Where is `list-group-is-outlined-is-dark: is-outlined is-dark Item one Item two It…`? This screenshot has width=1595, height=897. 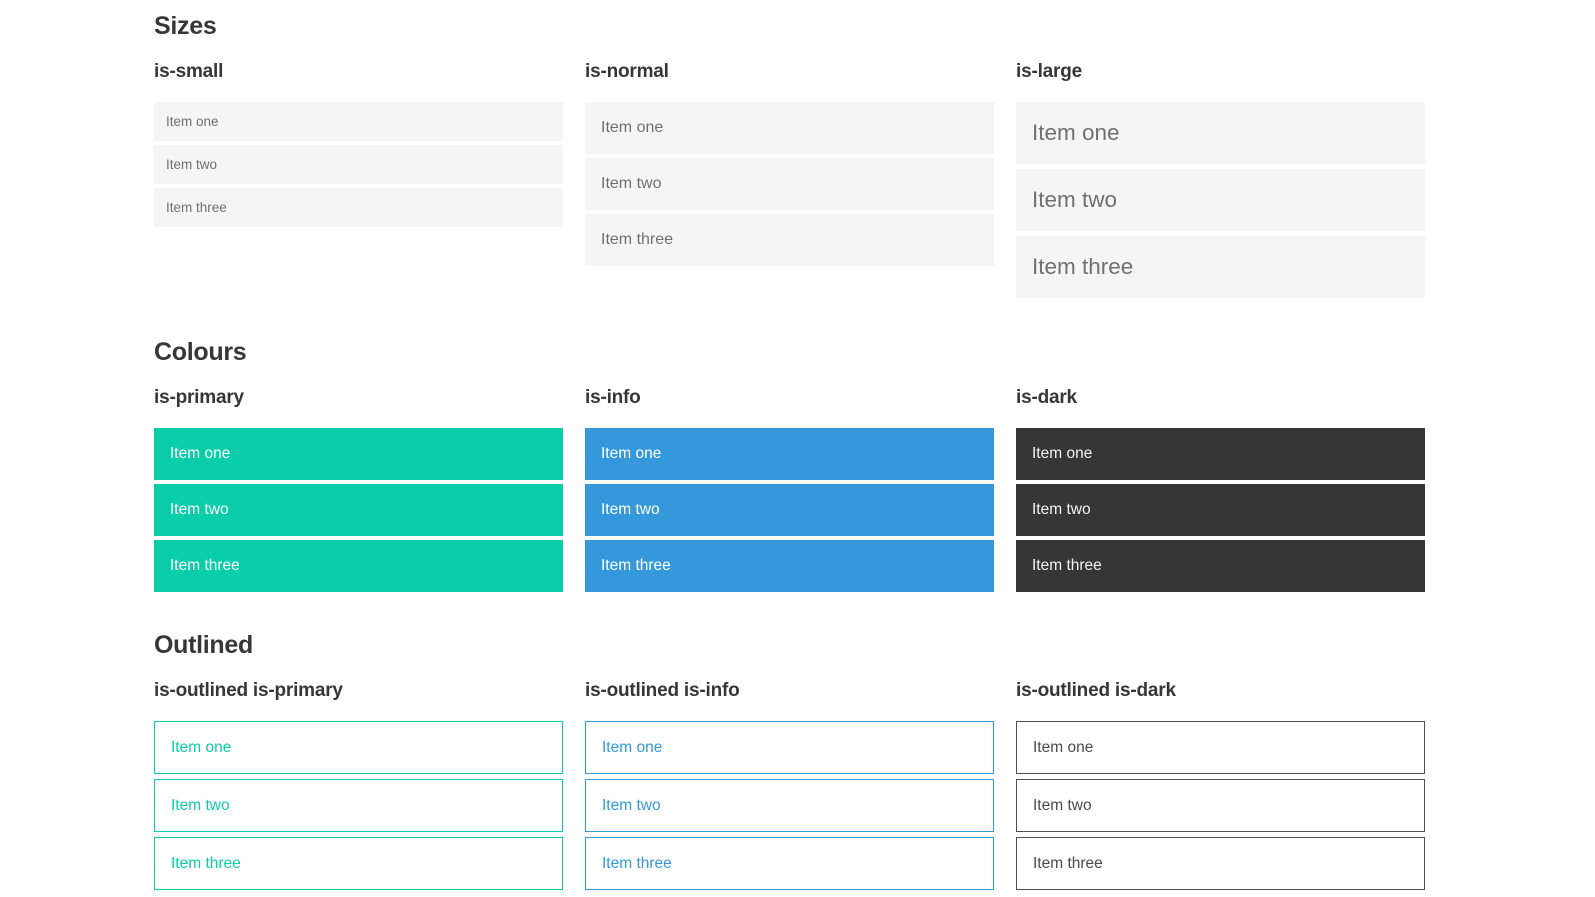
list-group-is-outlined-is-dark: is-outlined is-dark Item one Item two It… is located at coordinates (1220, 787).